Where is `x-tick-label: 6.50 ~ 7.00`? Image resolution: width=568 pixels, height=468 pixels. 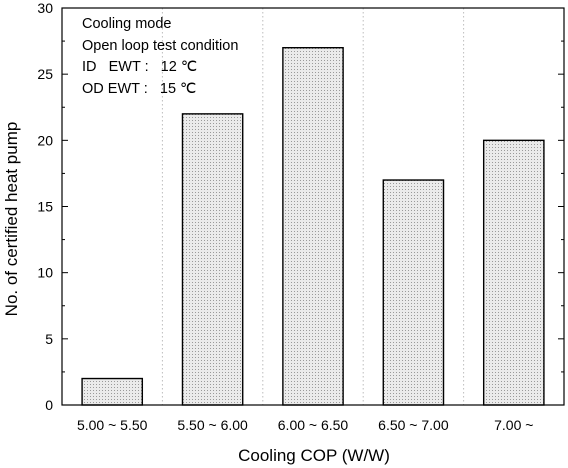 x-tick-label: 6.50 ~ 7.00 is located at coordinates (413, 425).